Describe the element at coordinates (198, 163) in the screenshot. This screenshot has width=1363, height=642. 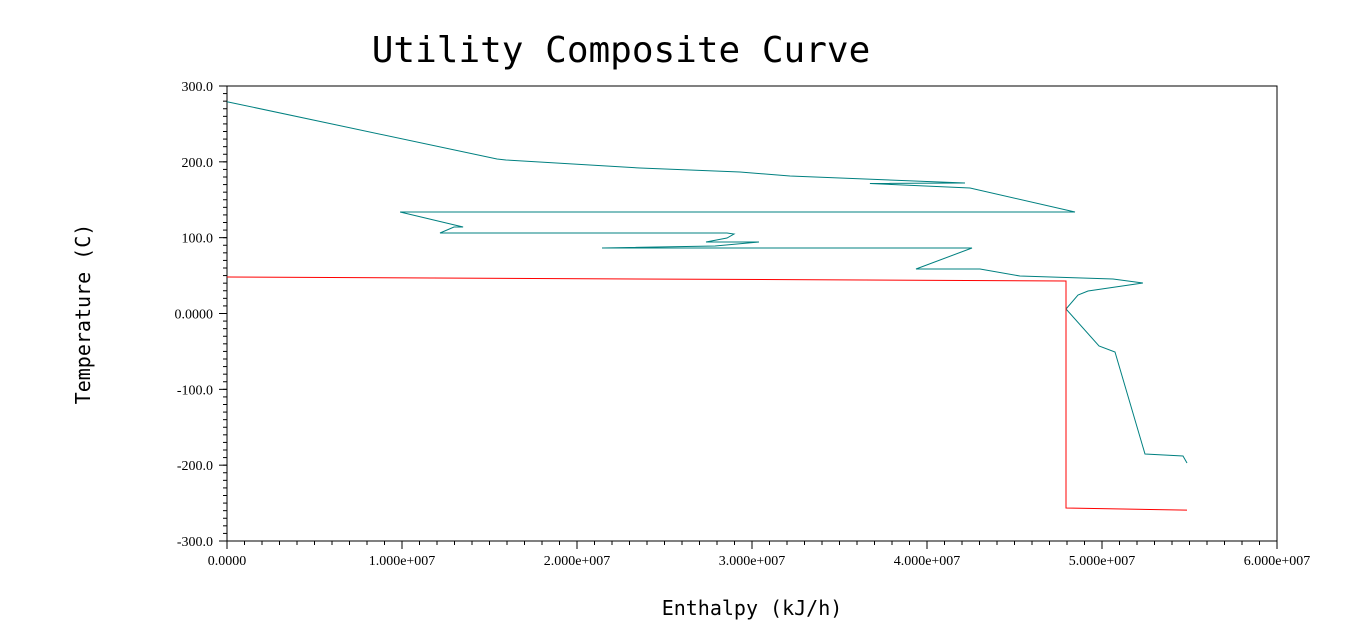
I see `y-tick-label: 200.0` at that location.